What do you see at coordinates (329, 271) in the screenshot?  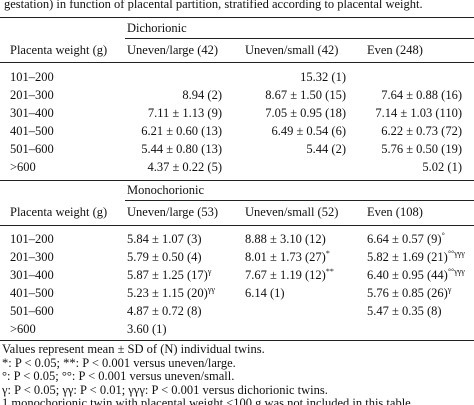 I see `significance-mark: **` at bounding box center [329, 271].